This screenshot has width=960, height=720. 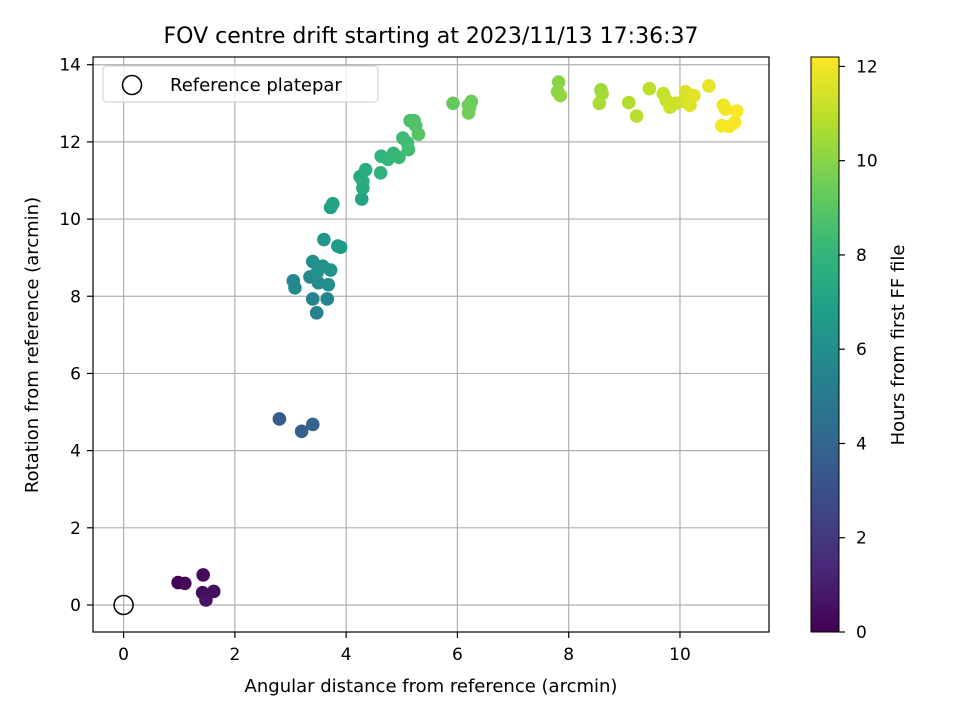 I want to click on legend-marker-reference, so click(x=132, y=85).